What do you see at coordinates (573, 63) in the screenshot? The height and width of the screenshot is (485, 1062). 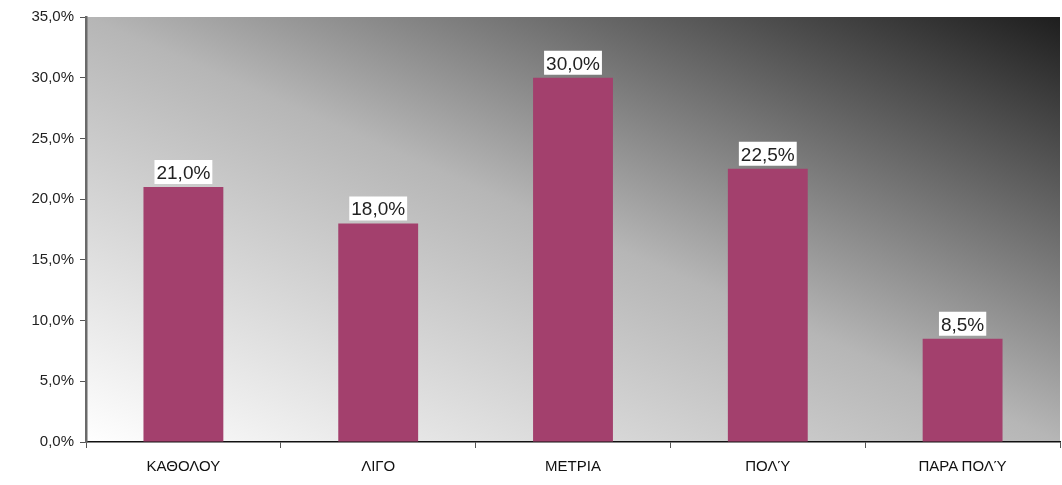 I see `data-label: 30,0%` at bounding box center [573, 63].